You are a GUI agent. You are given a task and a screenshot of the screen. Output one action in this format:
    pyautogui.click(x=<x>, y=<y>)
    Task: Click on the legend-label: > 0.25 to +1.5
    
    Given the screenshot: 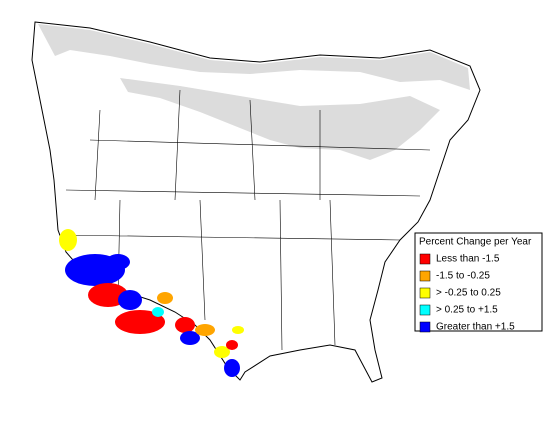 What is the action you would take?
    pyautogui.click(x=467, y=310)
    